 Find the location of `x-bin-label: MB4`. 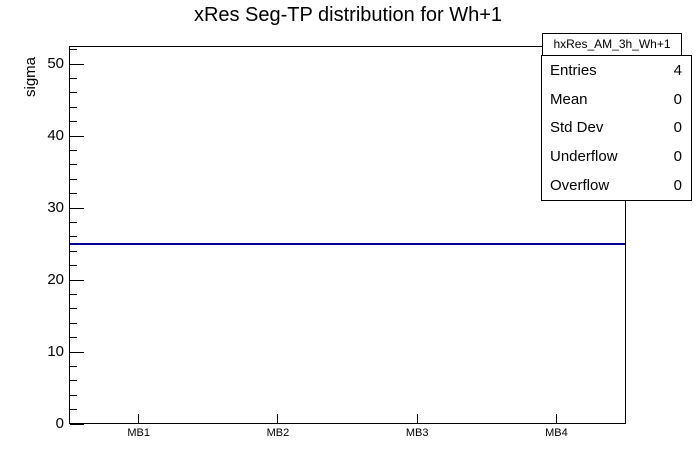

x-bin-label: MB4 is located at coordinates (556, 433).